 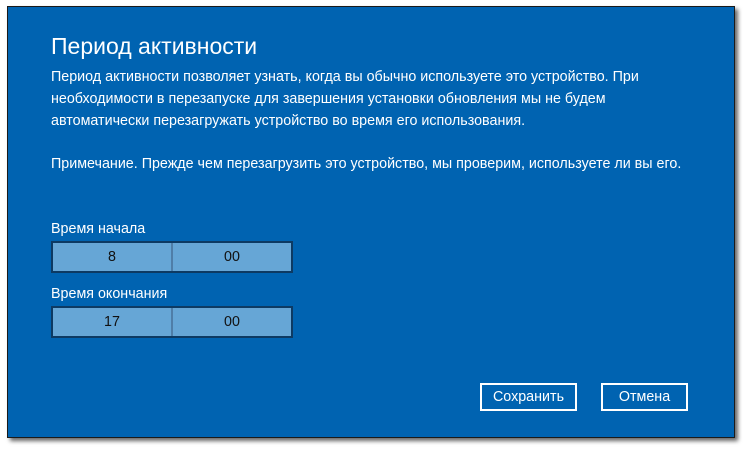 What do you see at coordinates (112, 257) in the screenshot?
I see `start-hour: 8` at bounding box center [112, 257].